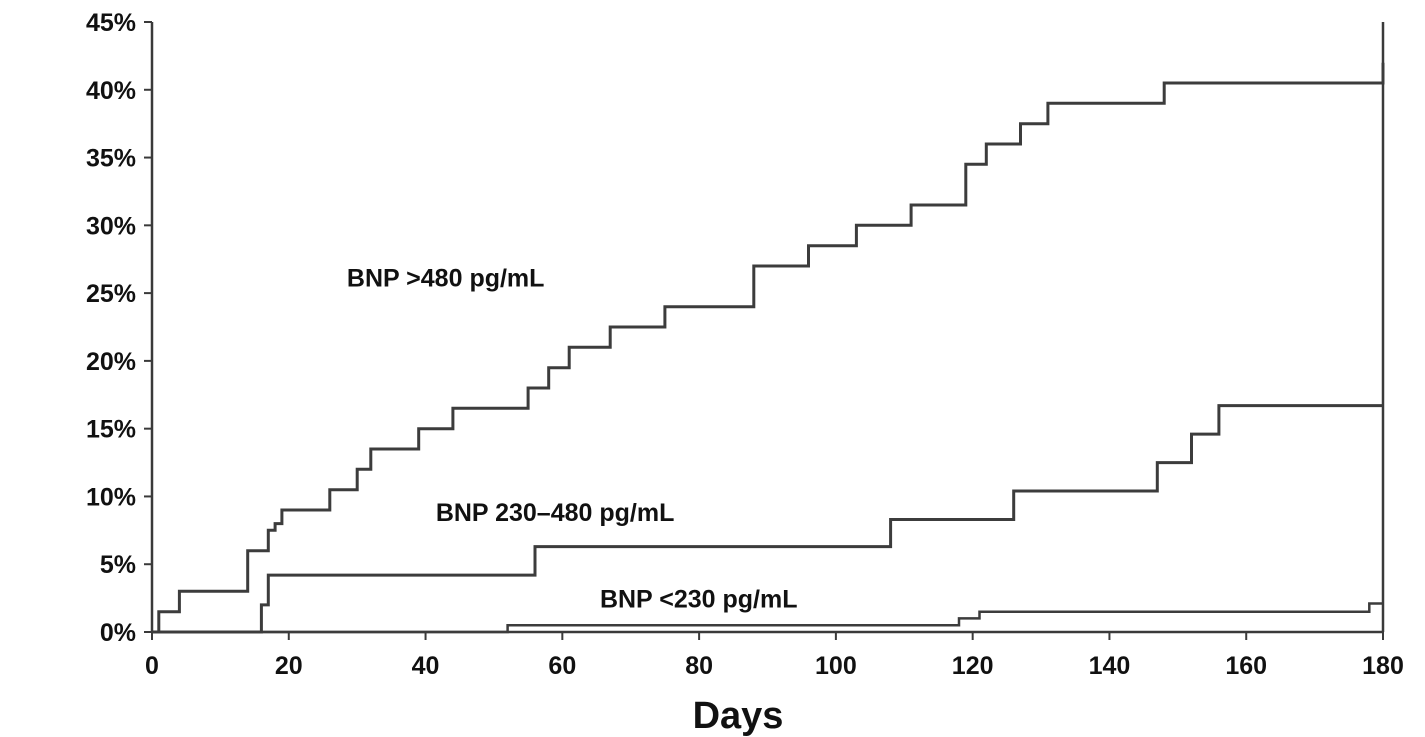 Image resolution: width=1425 pixels, height=737 pixels. Describe the element at coordinates (1383, 666) in the screenshot. I see `x-tick-label: 180` at that location.